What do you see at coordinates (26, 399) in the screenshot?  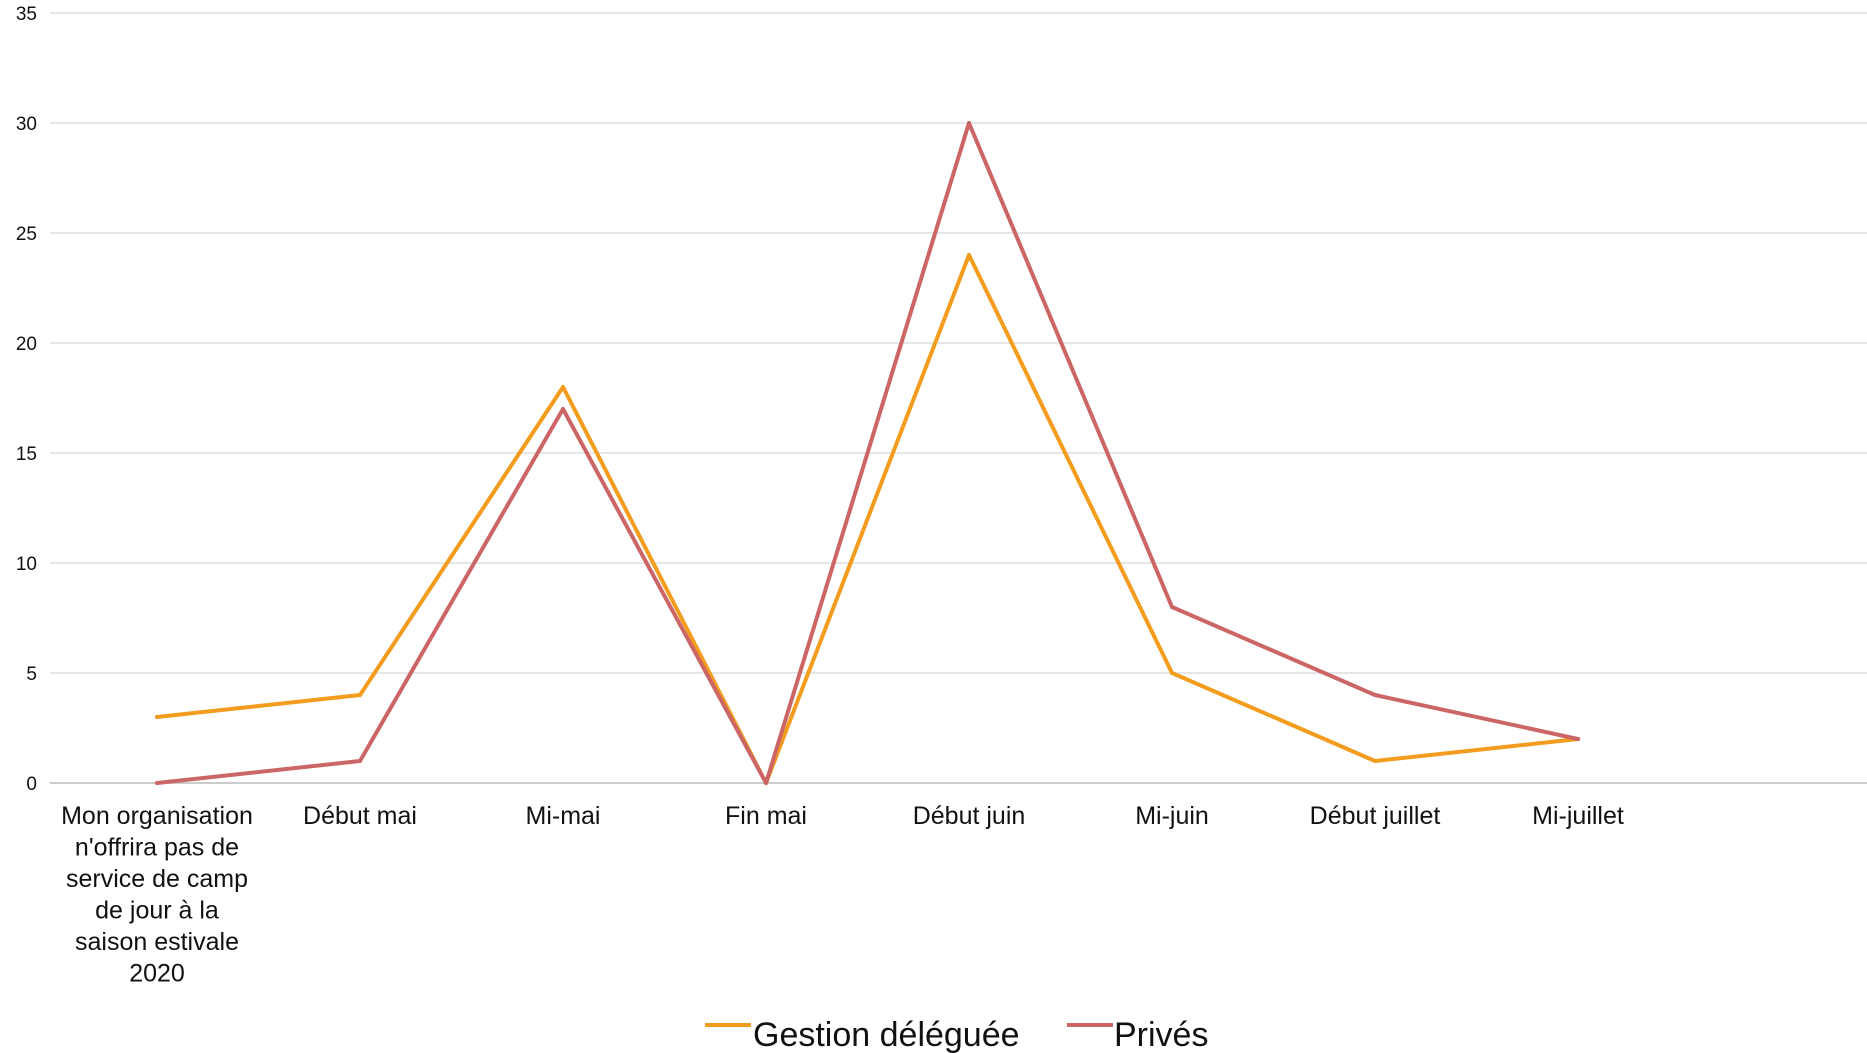 I see `y-axis-tick-labels: 0 5 10 15 20 25 30 35` at bounding box center [26, 399].